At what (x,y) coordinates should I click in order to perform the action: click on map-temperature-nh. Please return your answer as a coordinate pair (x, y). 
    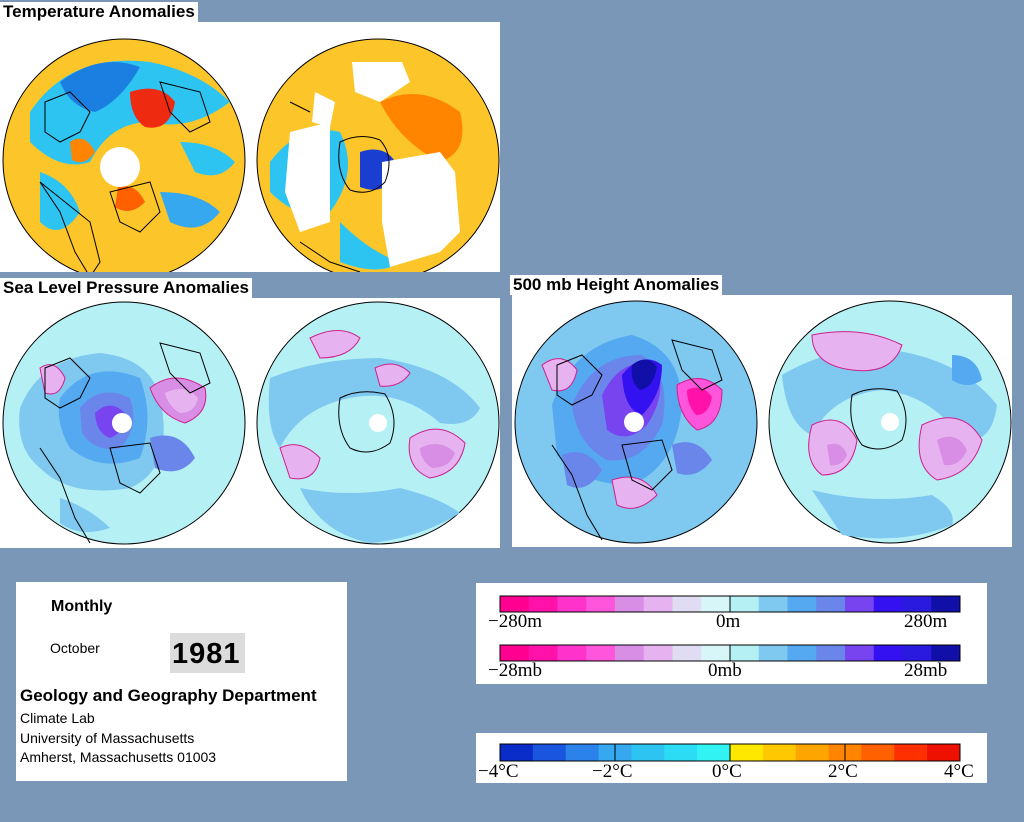
    Looking at the image, I should click on (124, 155).